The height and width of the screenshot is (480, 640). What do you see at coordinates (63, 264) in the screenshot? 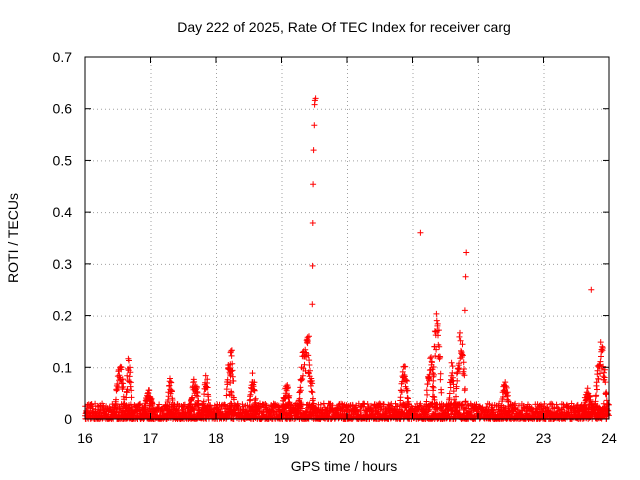
I see `y-tick-label: 0.3` at bounding box center [63, 264].